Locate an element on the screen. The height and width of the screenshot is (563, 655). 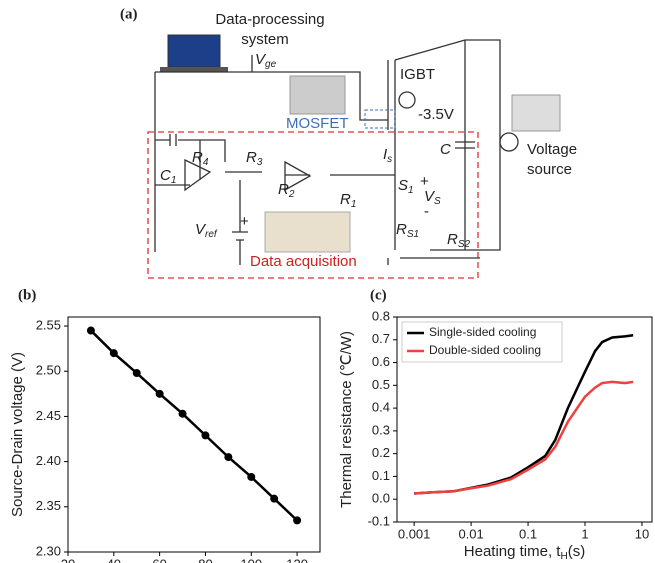
vref-label-sub: ref is located at coordinates (211, 234).